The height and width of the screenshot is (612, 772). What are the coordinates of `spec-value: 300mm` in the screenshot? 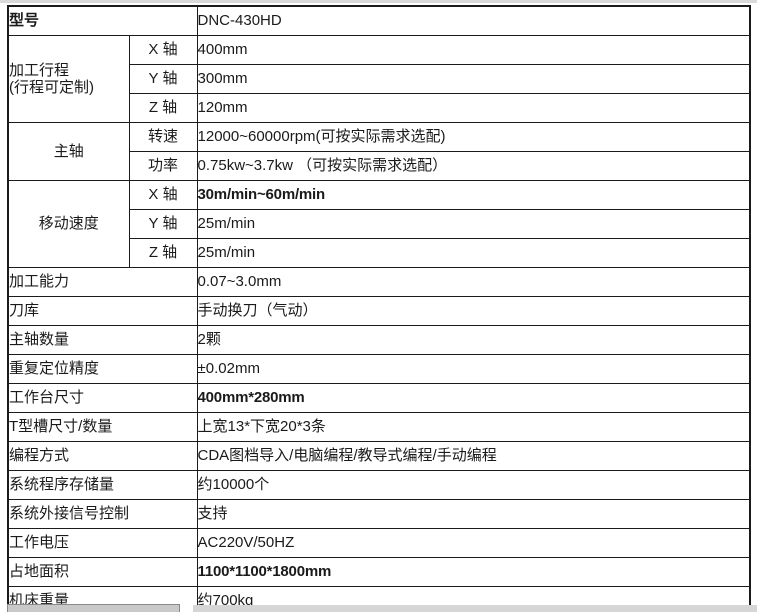 It's located at (473, 79).